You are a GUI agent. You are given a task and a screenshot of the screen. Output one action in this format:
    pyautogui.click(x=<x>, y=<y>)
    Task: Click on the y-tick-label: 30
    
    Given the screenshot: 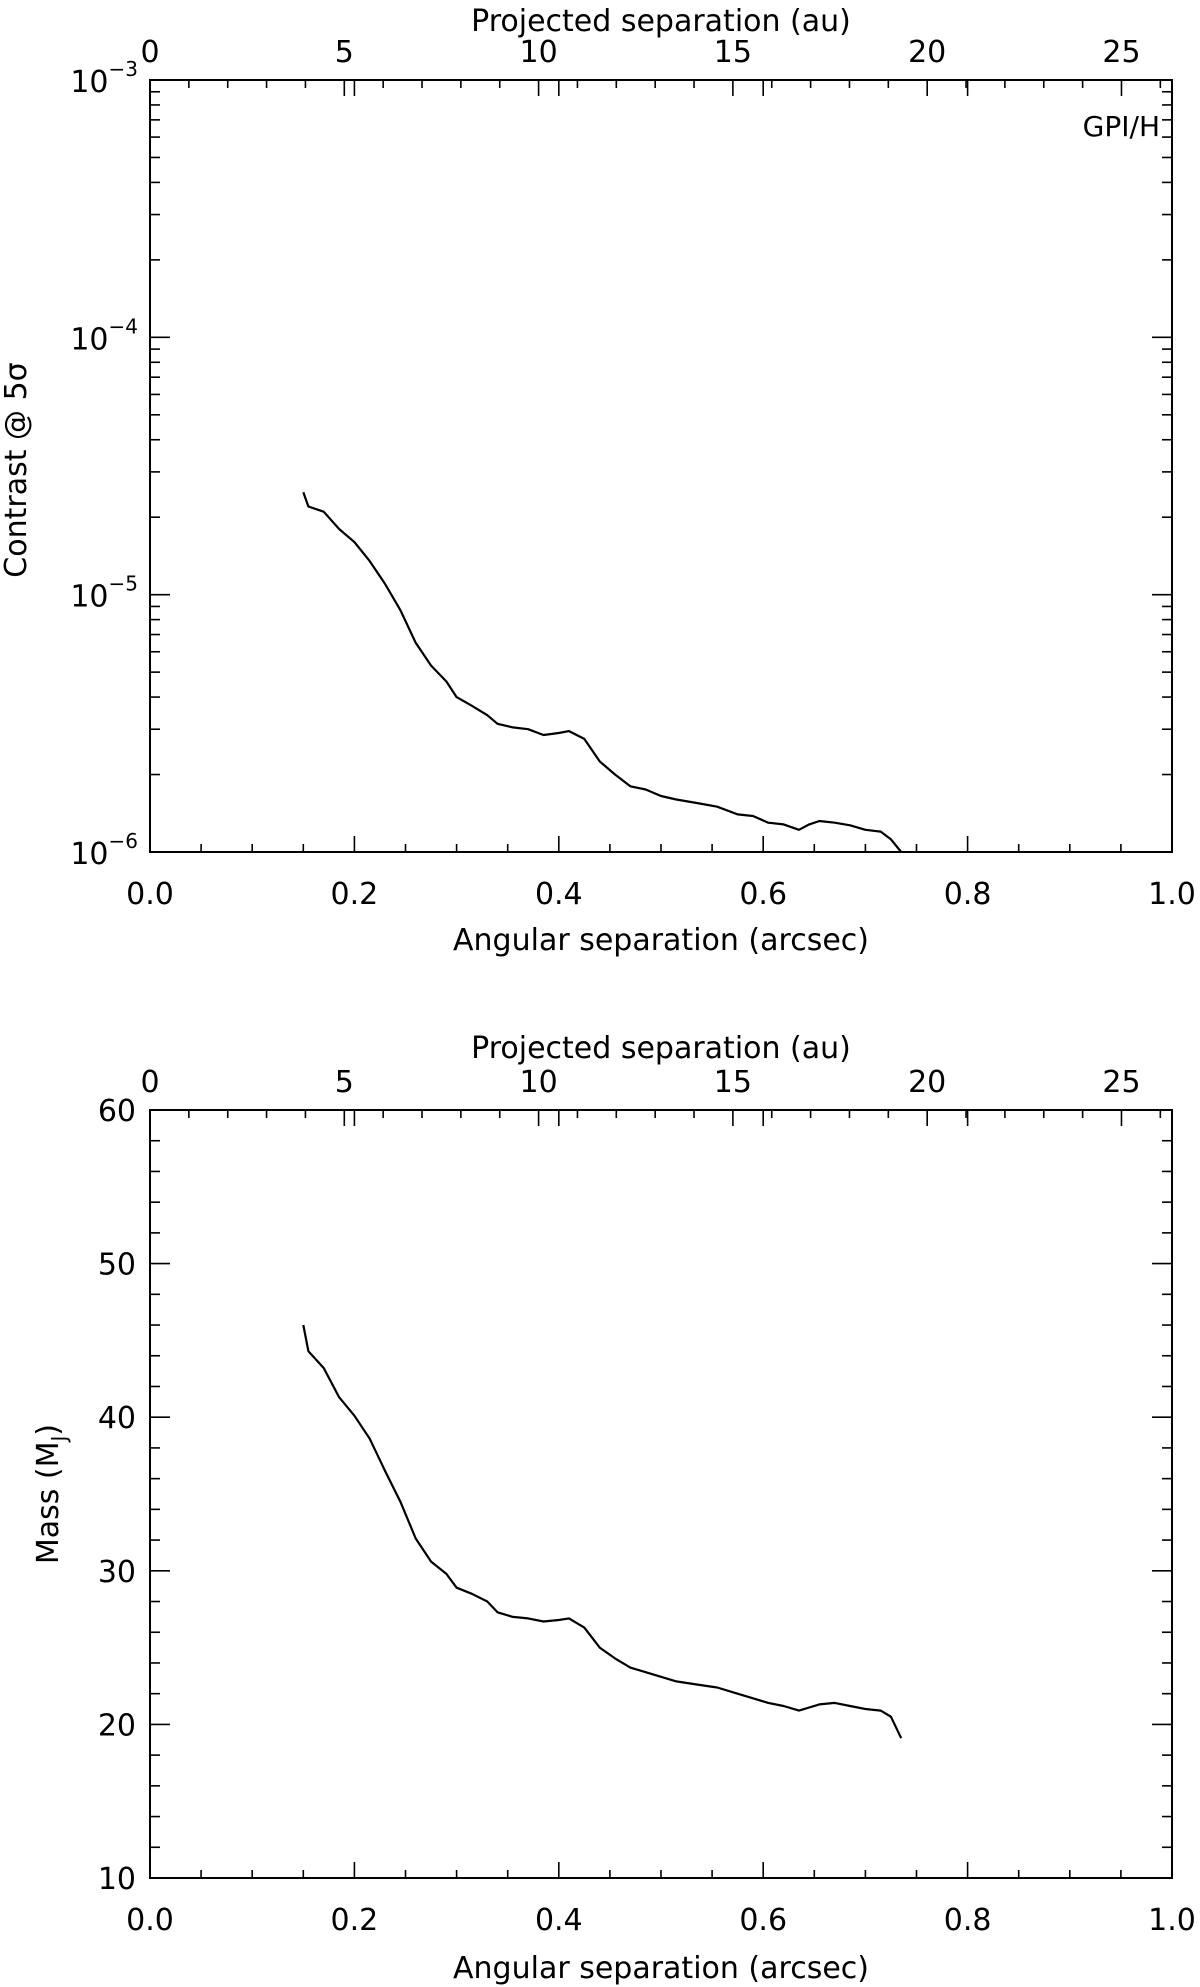 What is the action you would take?
    pyautogui.click(x=117, y=1572)
    